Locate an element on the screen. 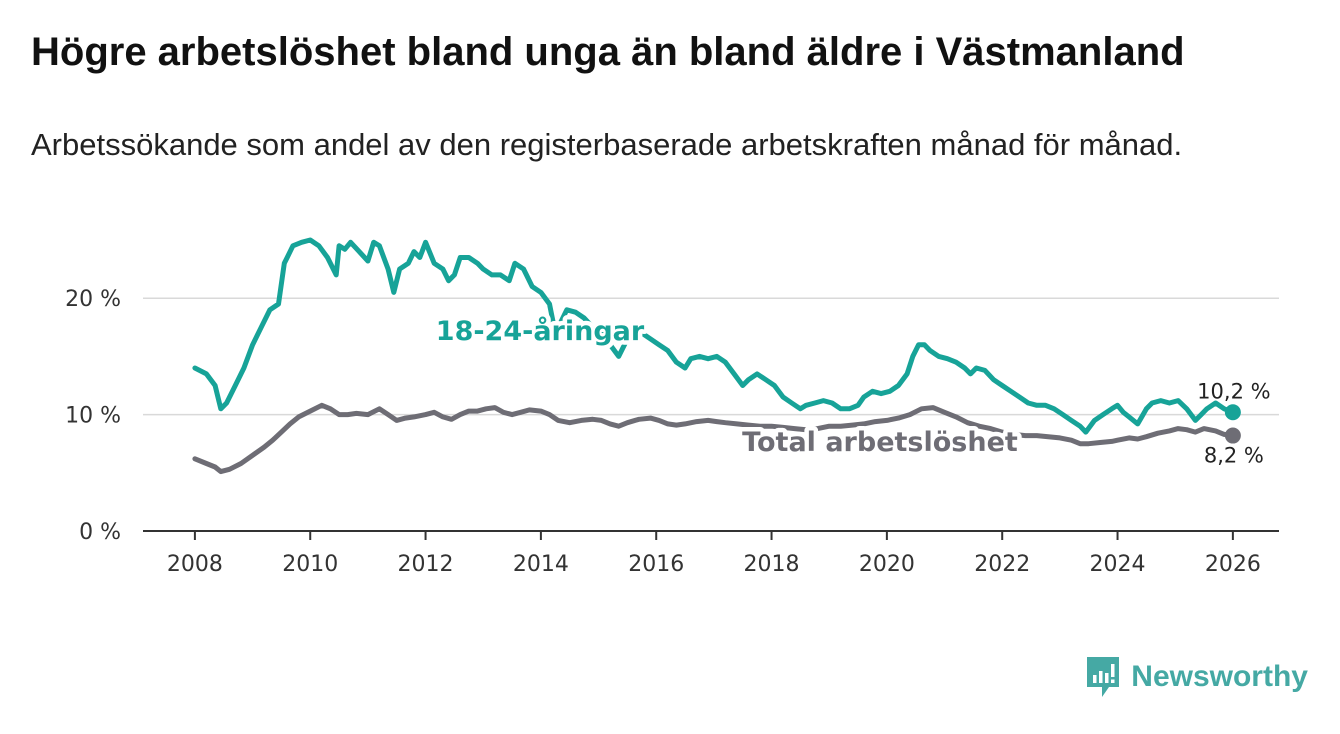 This screenshot has height=734, width=1340. x-tick-label: 2016 is located at coordinates (656, 564).